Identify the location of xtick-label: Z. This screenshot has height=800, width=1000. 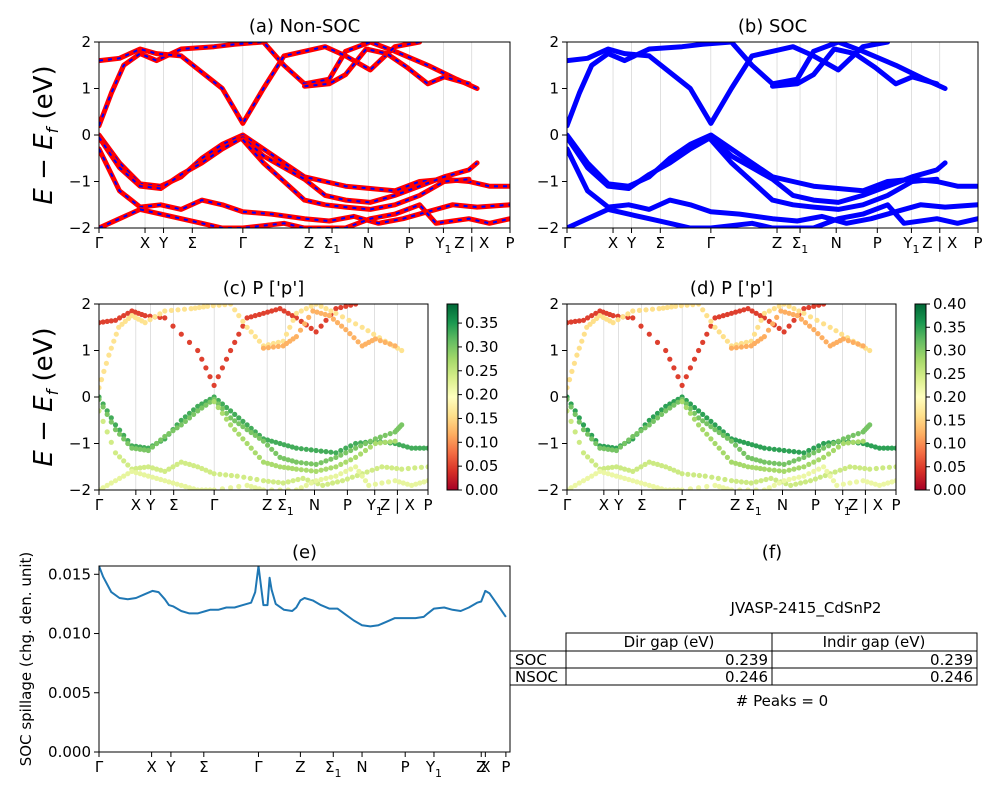
(481, 767).